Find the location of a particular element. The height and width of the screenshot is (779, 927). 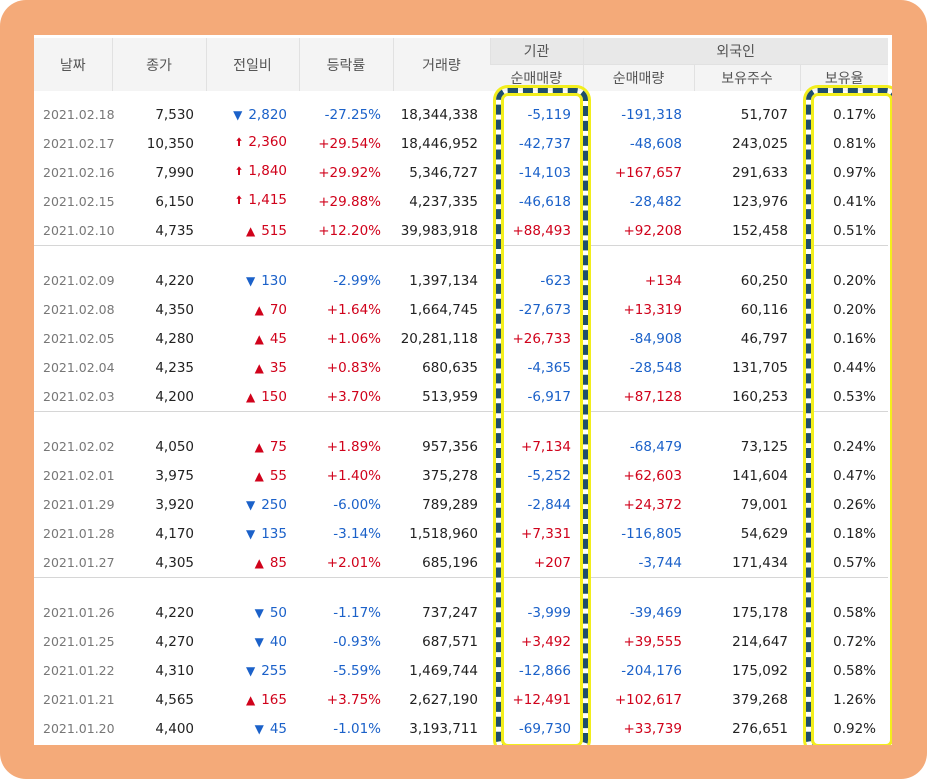

cell-date: 2021.02.09 is located at coordinates (79, 280).